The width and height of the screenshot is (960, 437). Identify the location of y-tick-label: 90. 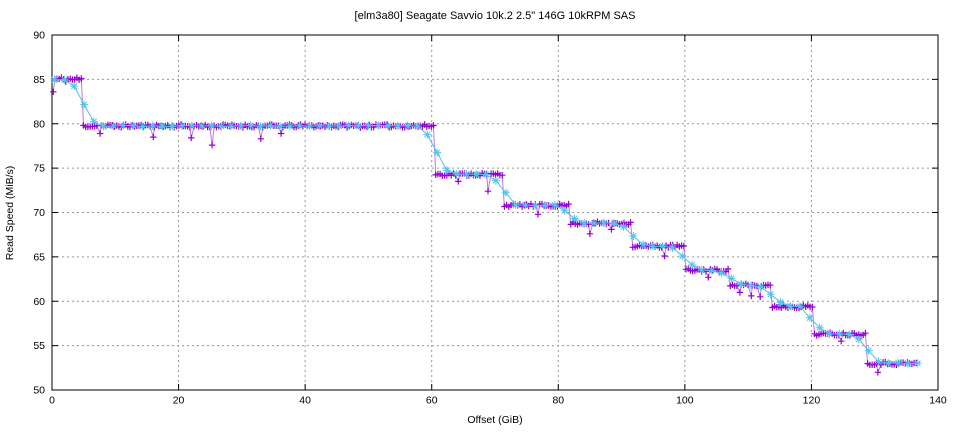
(39, 36).